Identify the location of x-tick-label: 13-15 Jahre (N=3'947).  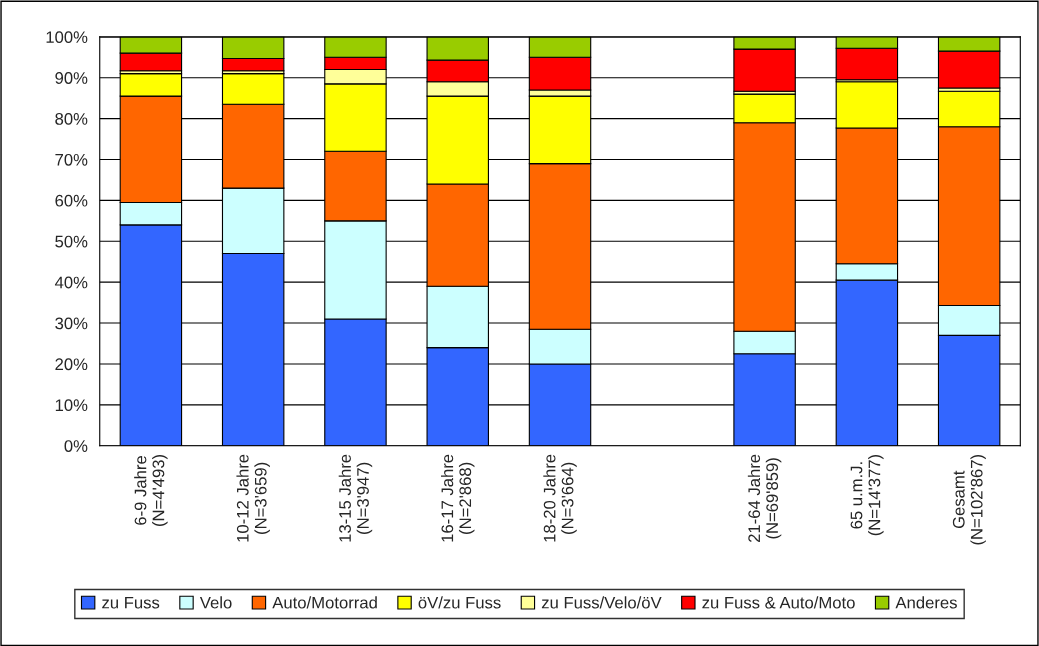
(355, 498).